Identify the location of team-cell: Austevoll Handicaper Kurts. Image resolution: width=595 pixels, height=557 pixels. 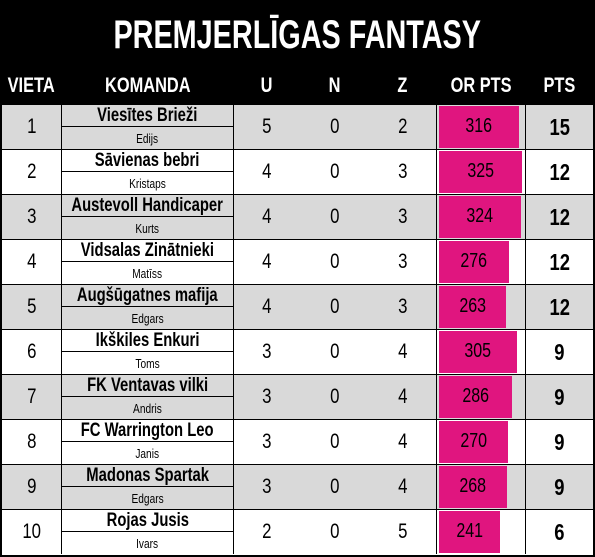
(147, 217).